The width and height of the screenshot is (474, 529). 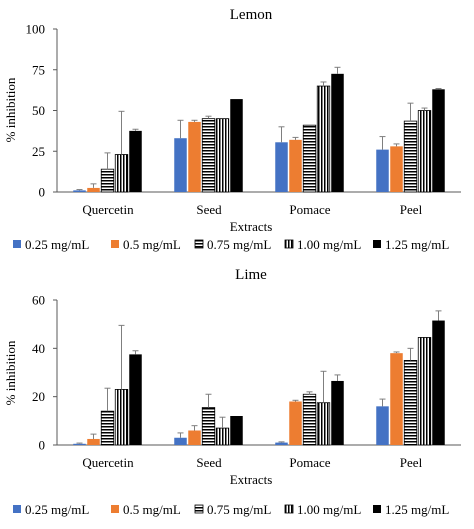 I want to click on lime-y-tick-label: 40, so click(x=38, y=348).